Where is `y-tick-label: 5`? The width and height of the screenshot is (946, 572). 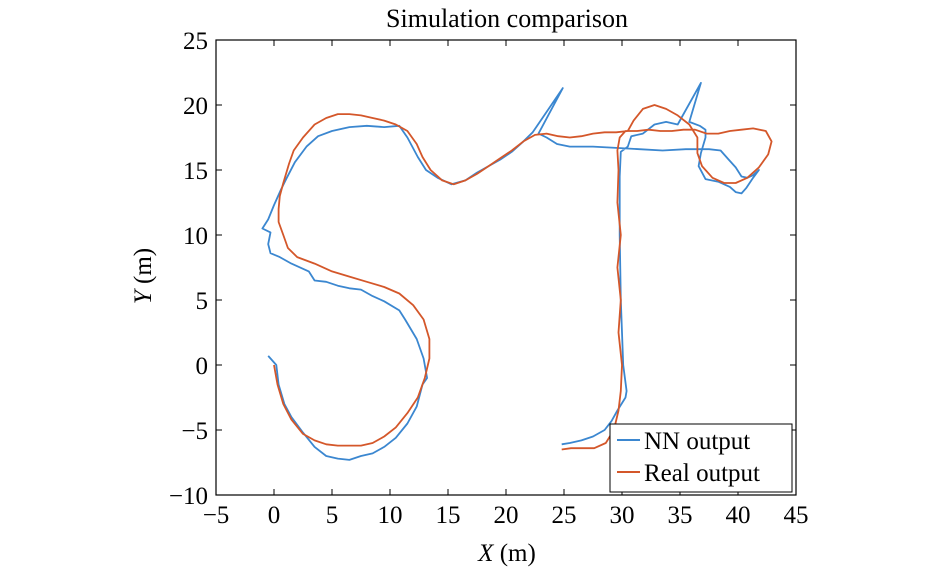 y-tick-label: 5 is located at coordinates (202, 301).